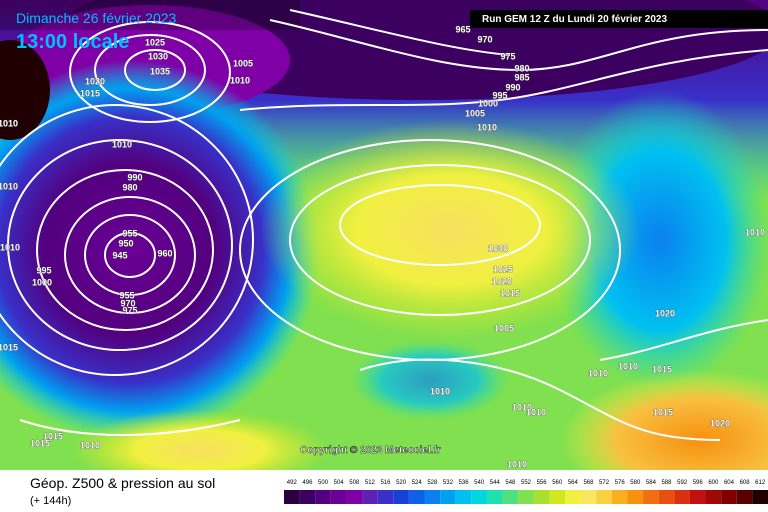 The width and height of the screenshot is (768, 512). I want to click on scale-label: 600, so click(713, 483).